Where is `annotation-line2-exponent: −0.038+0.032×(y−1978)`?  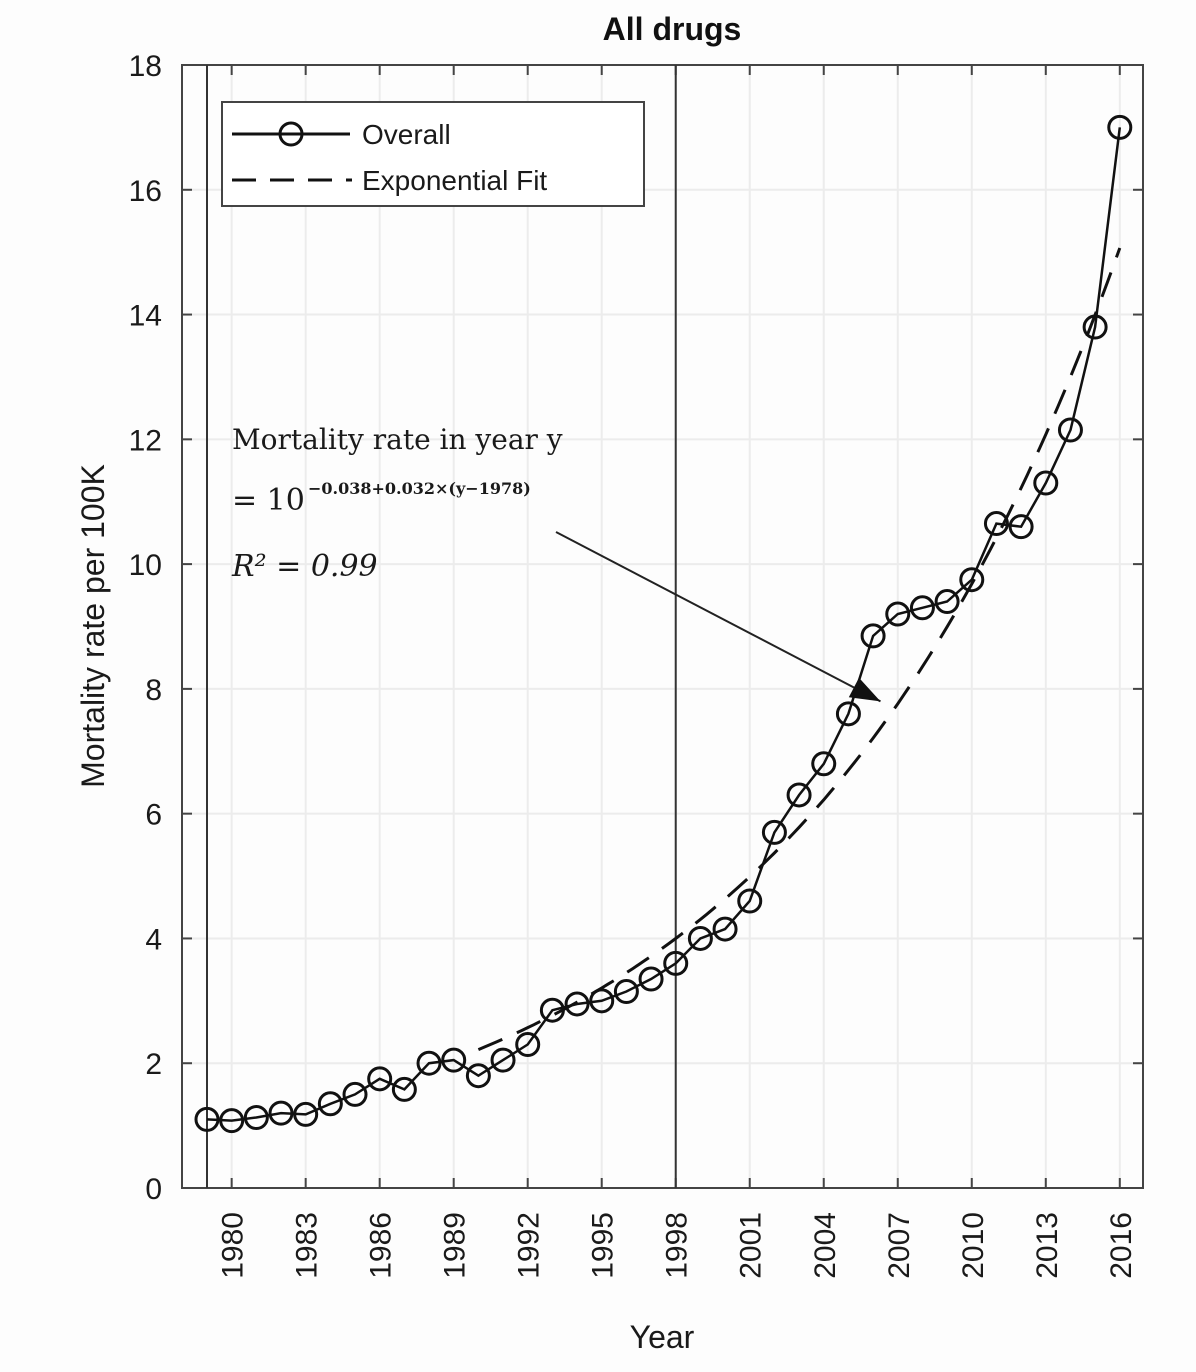 annotation-line2-exponent: −0.038+0.032×(y−1978) is located at coordinates (419, 488).